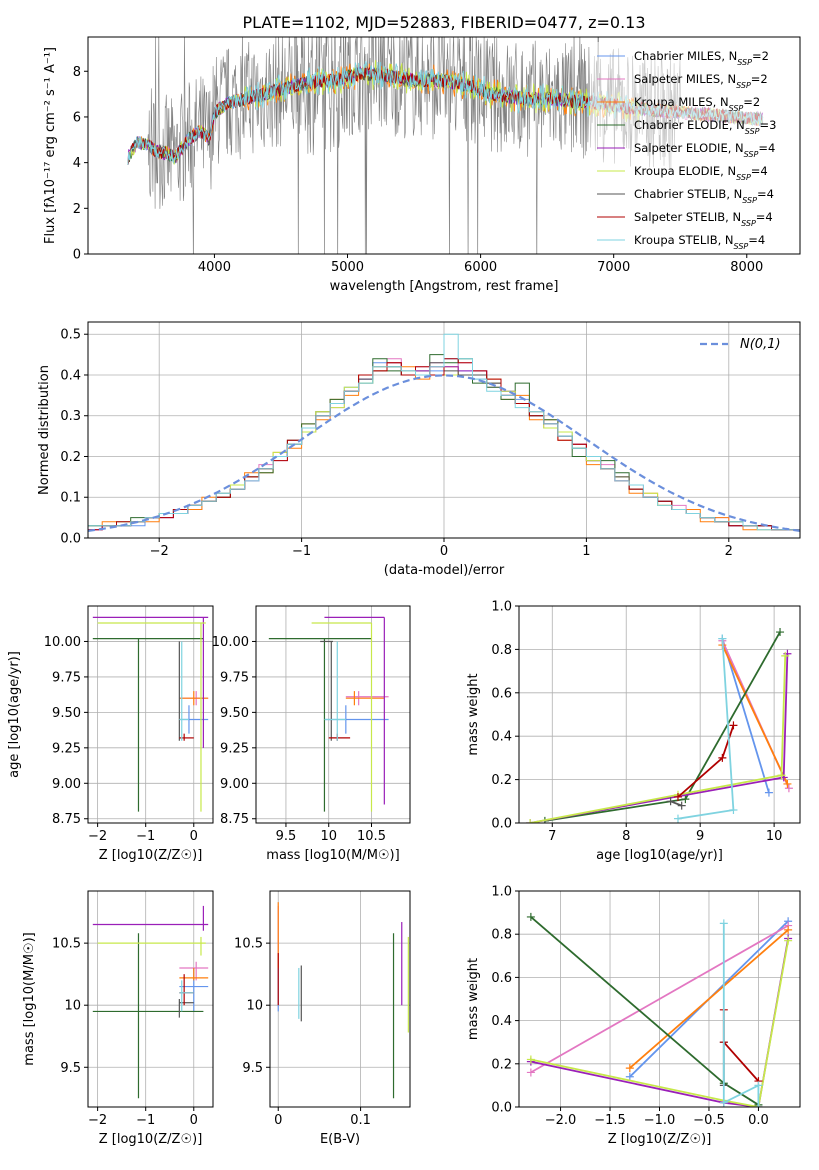 This screenshot has width=819, height=1170. I want to click on y-tick-label: 10.5, so click(66, 944).